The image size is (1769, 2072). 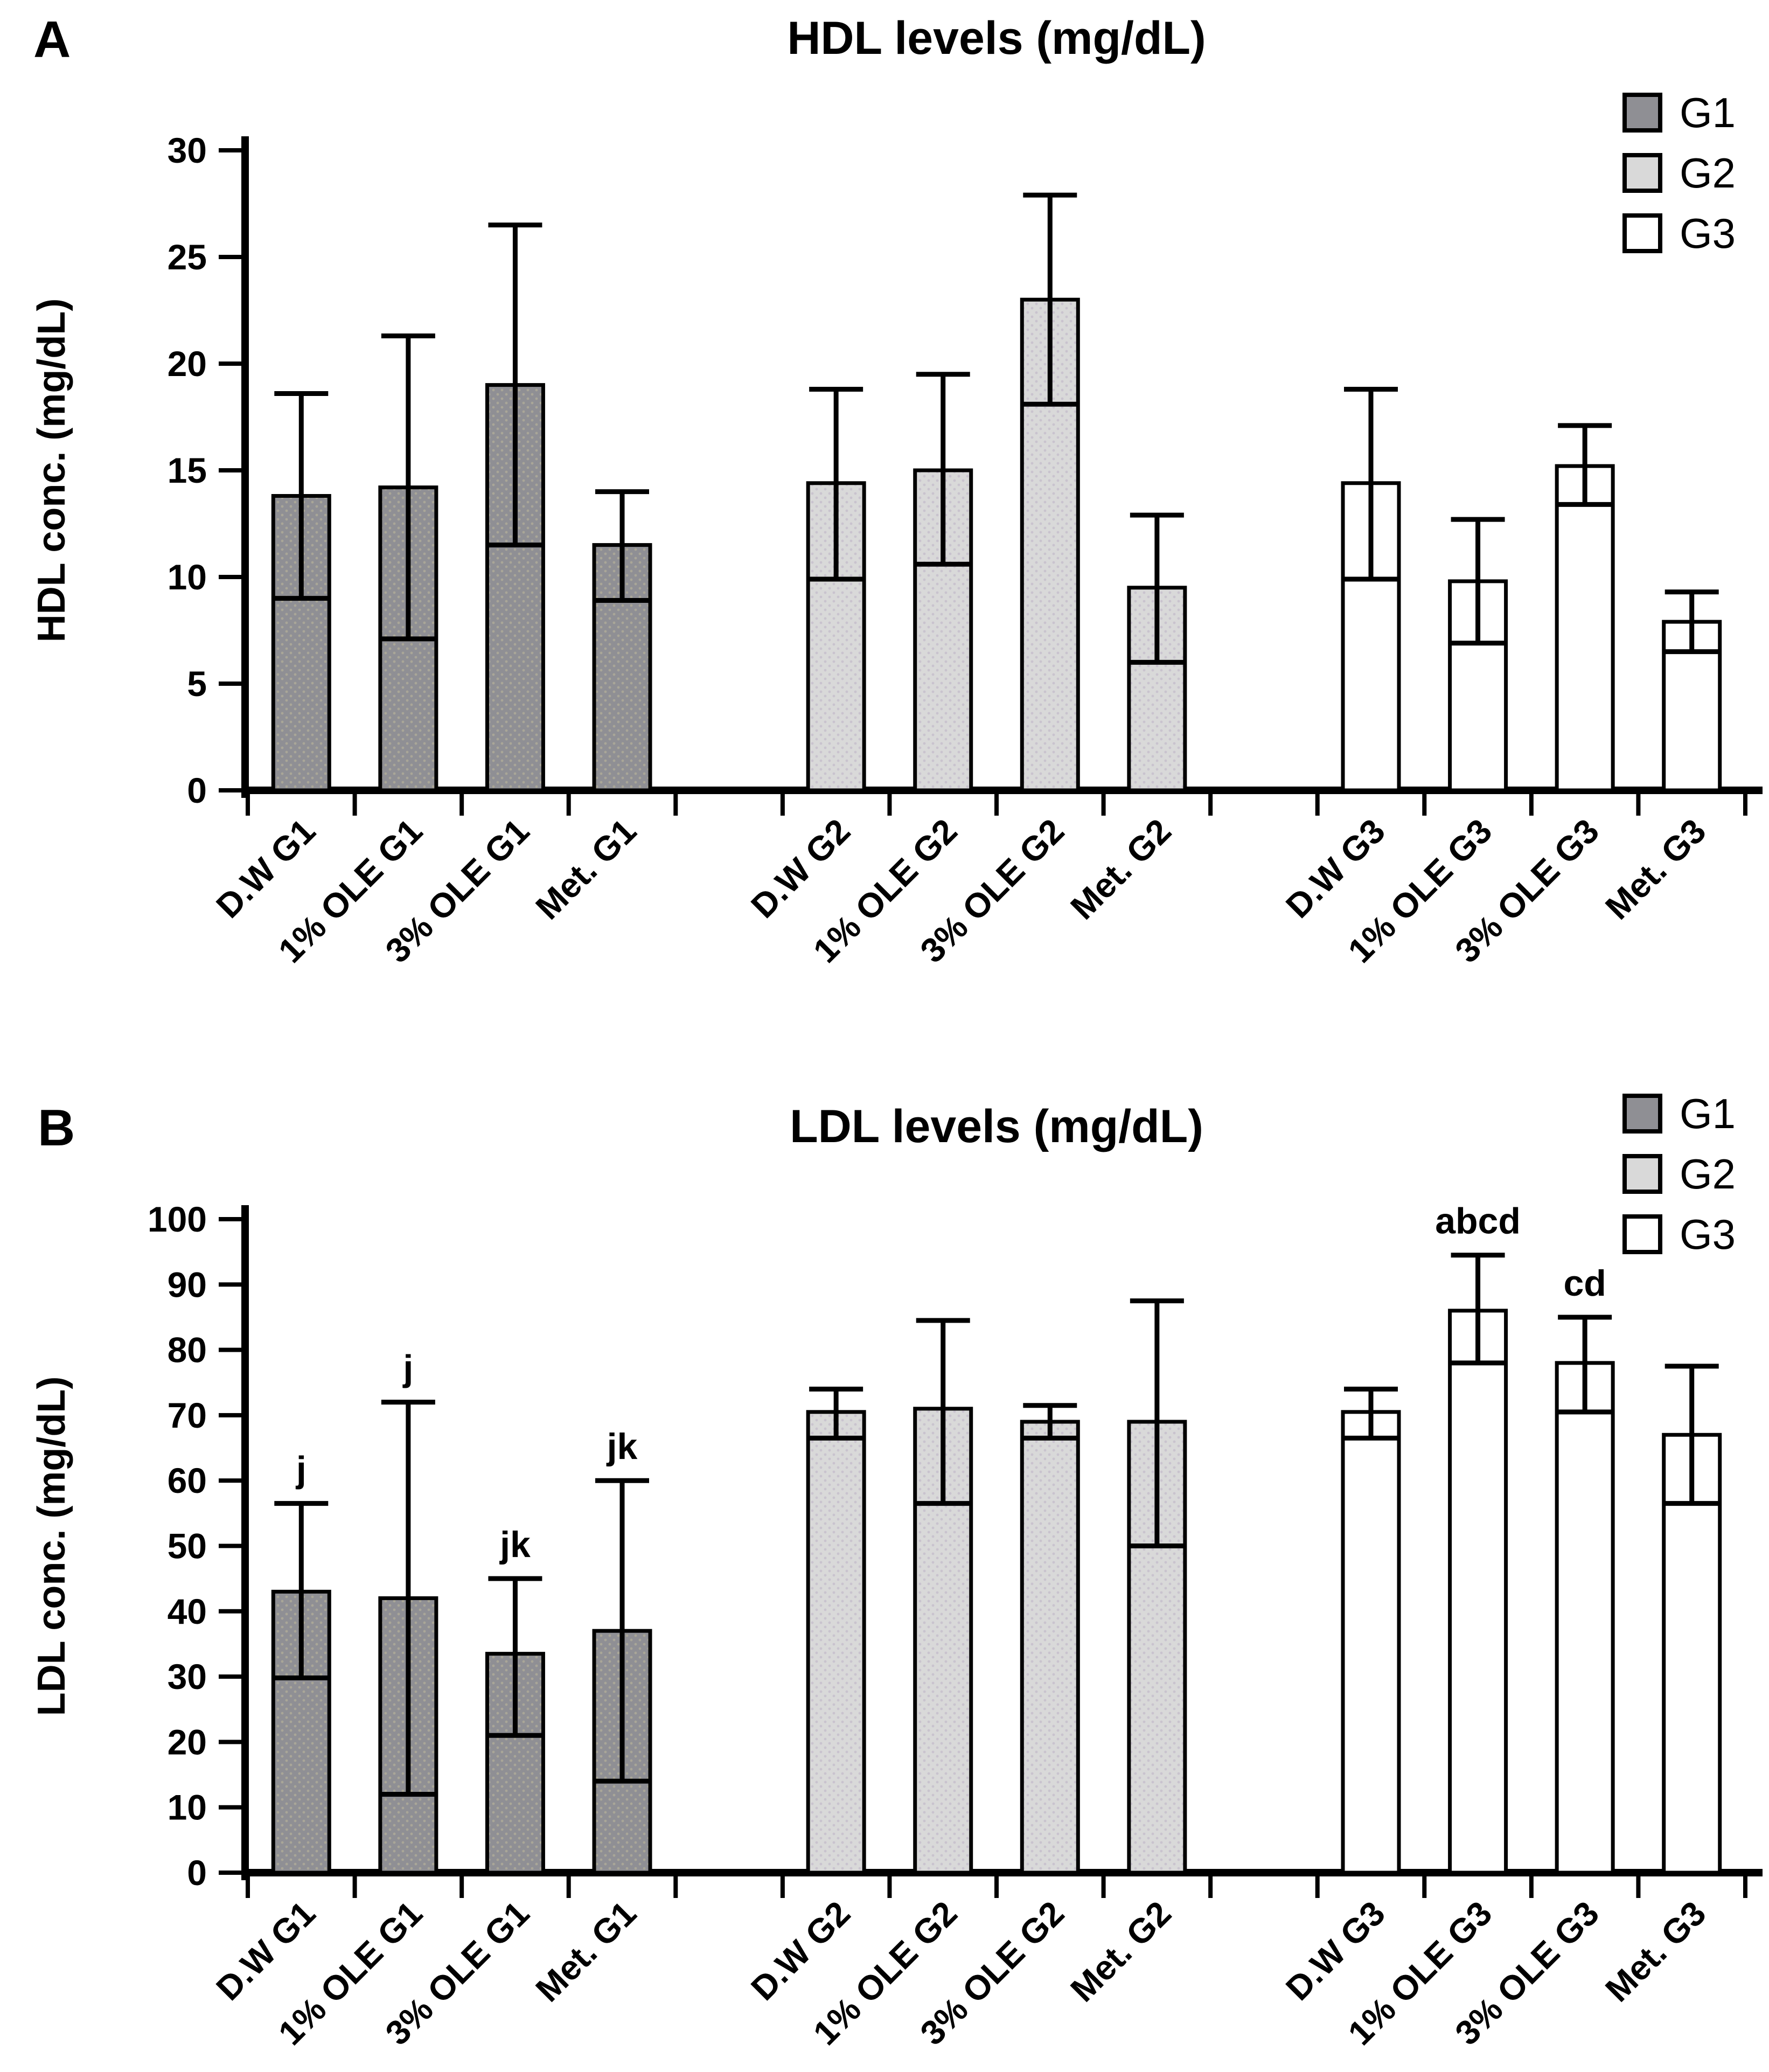 What do you see at coordinates (1679, 1182) in the screenshot?
I see `panel-b-legend: G1 G2 G3` at bounding box center [1679, 1182].